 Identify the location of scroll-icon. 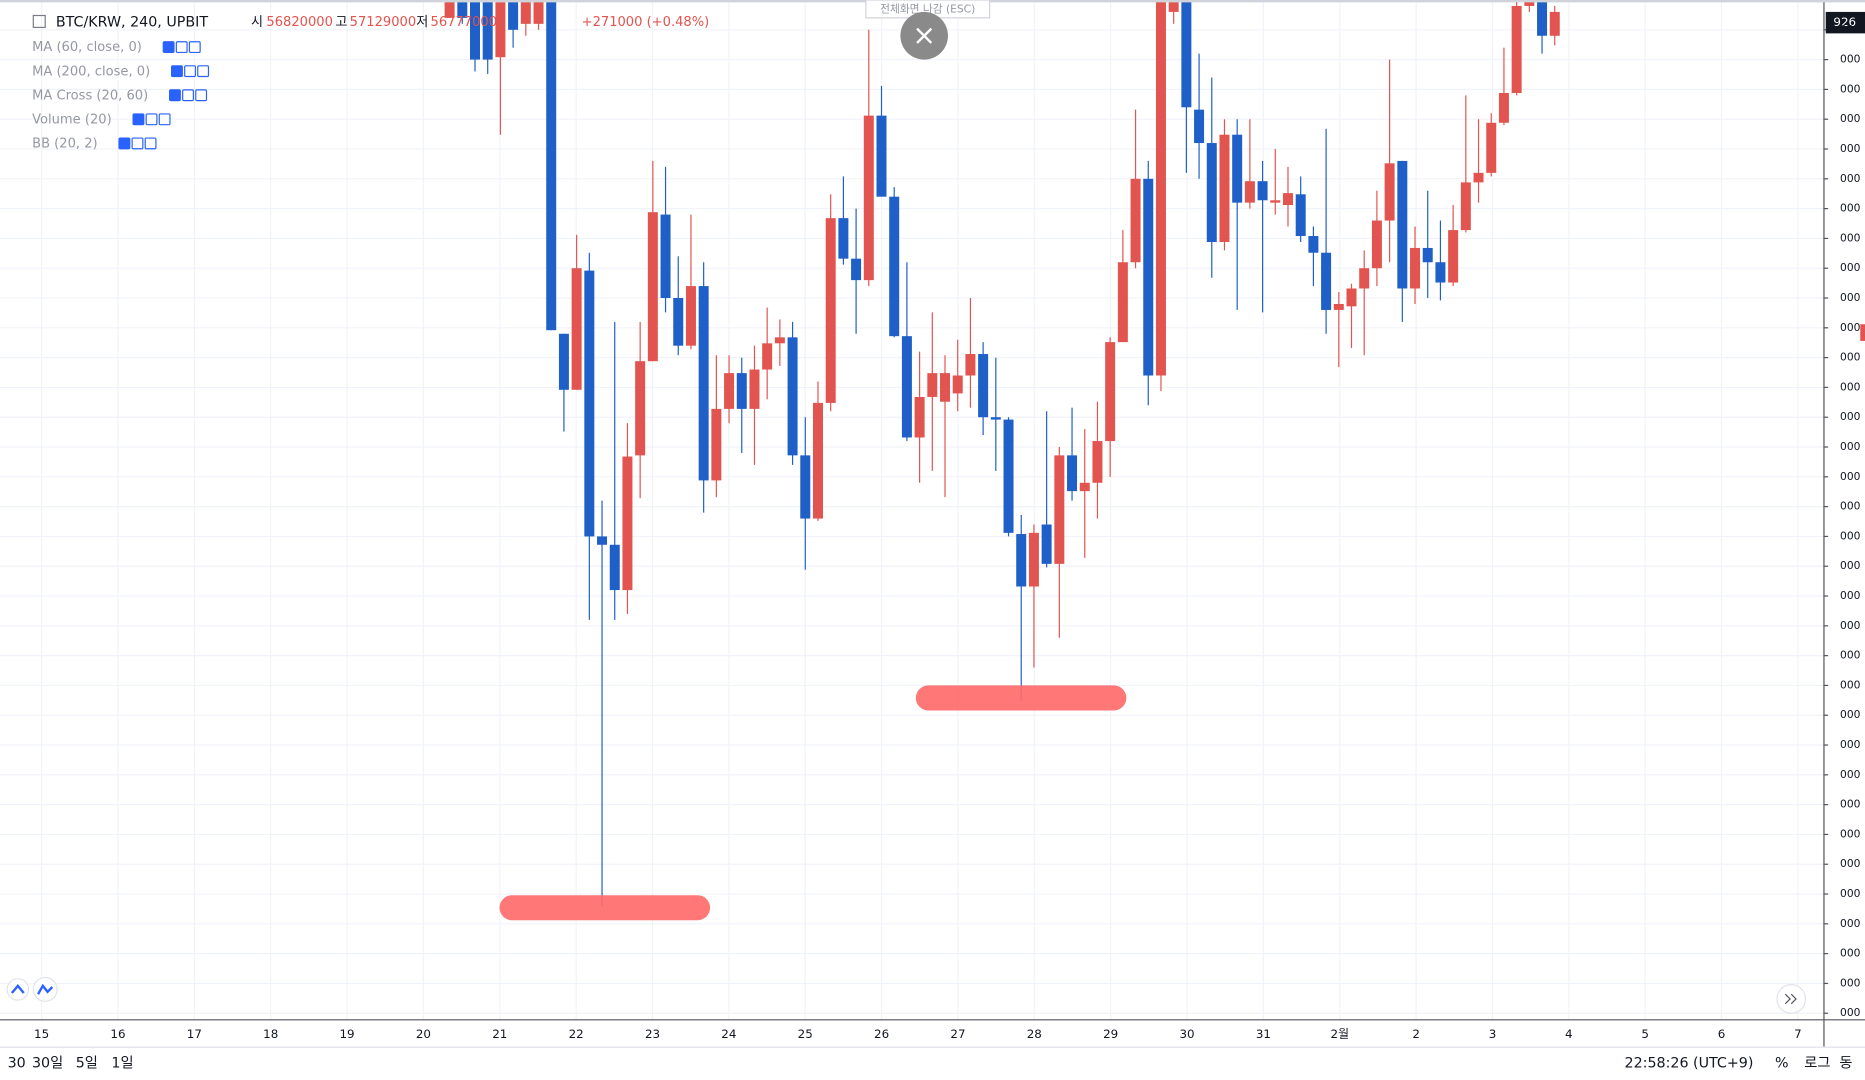
(1790, 999).